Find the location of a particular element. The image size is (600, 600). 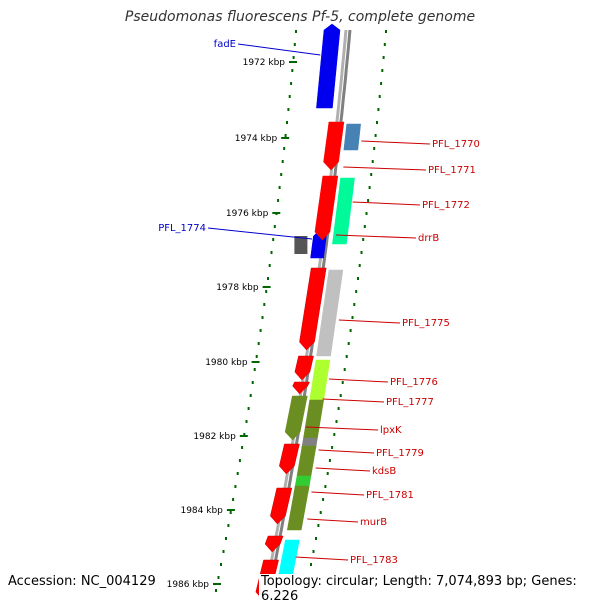

tick-label: 1980 kbp is located at coordinates (226, 363).